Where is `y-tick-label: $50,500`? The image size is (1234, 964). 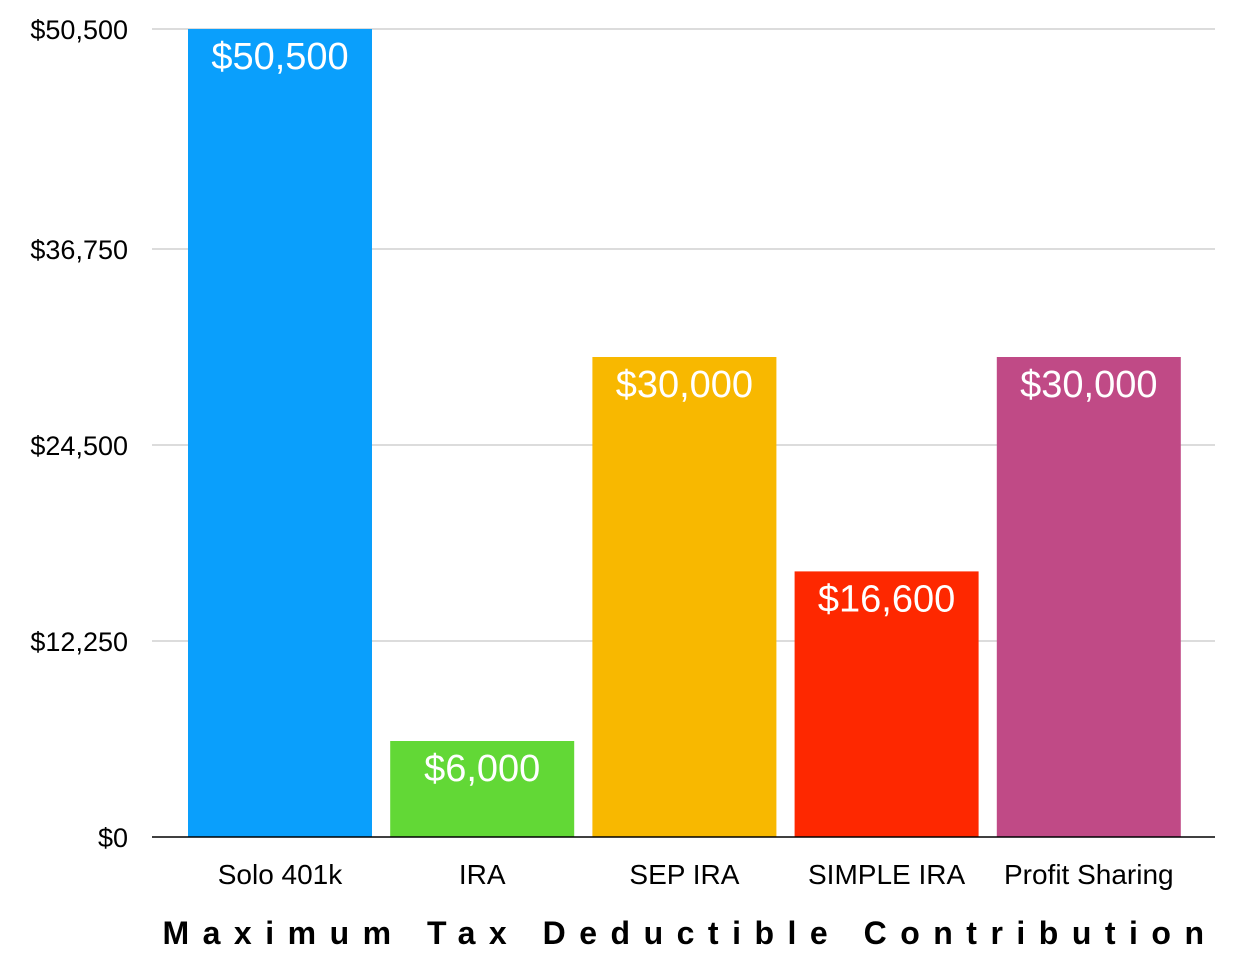 y-tick-label: $50,500 is located at coordinates (79, 30).